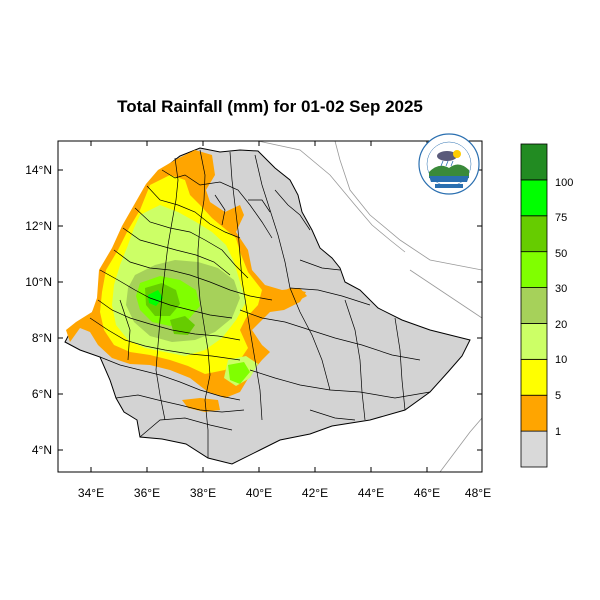  I want to click on lon-label-44: 44°E, so click(371, 493).